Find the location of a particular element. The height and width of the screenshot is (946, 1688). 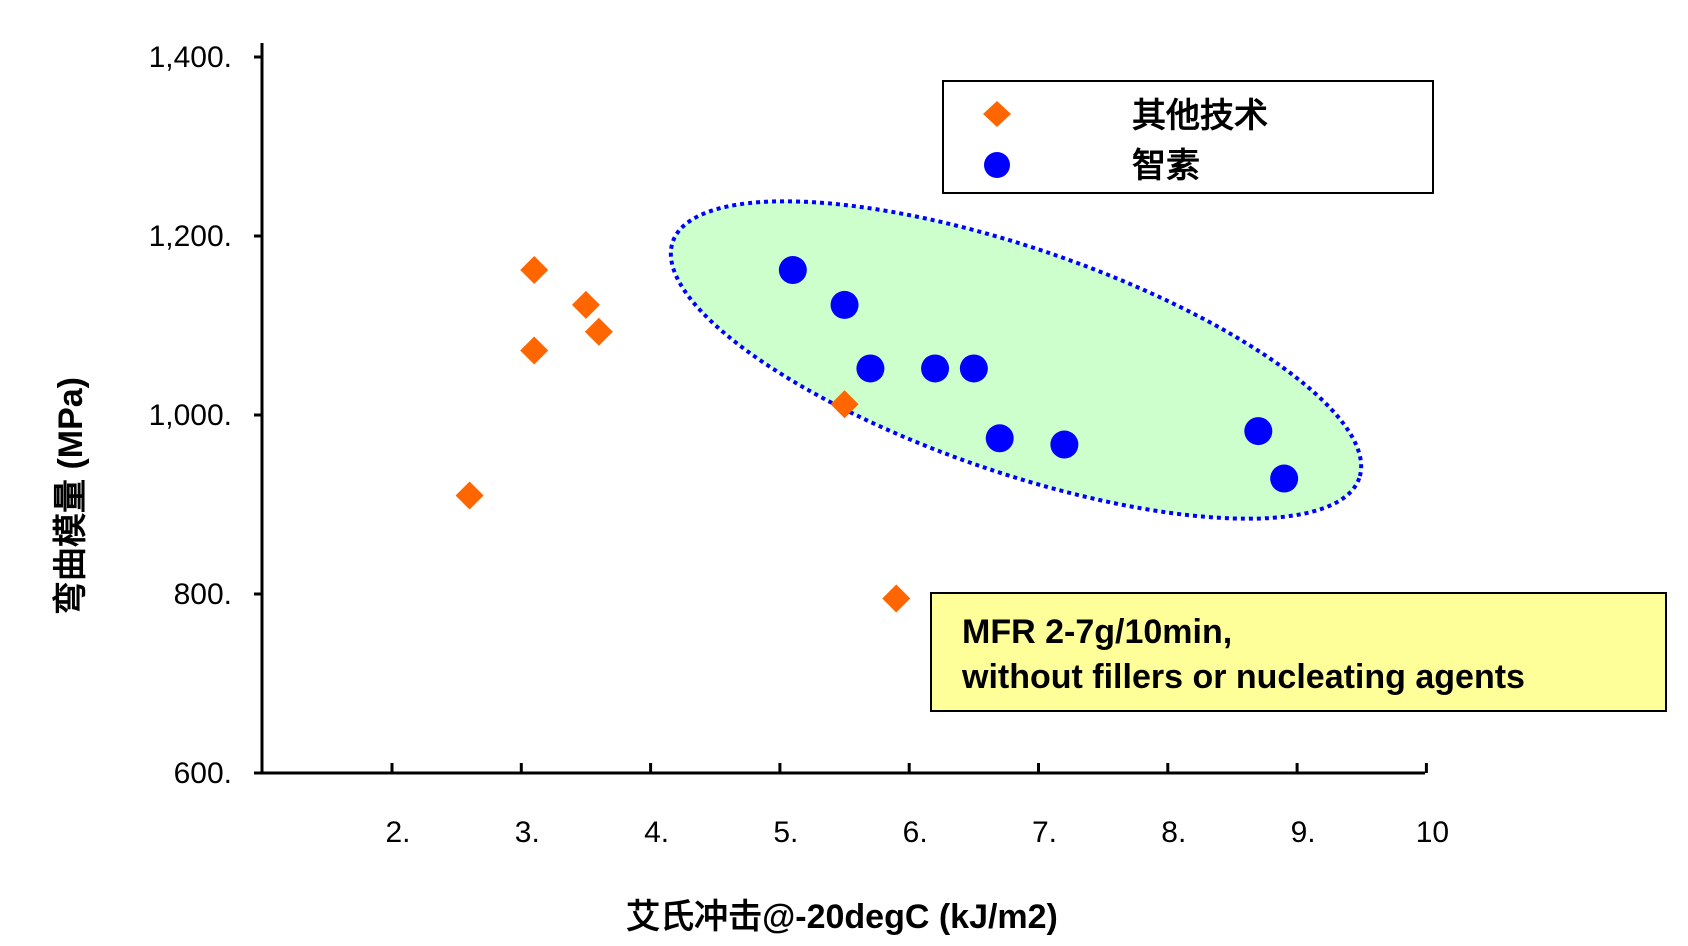

y-tick-label: 600. is located at coordinates (203, 773).